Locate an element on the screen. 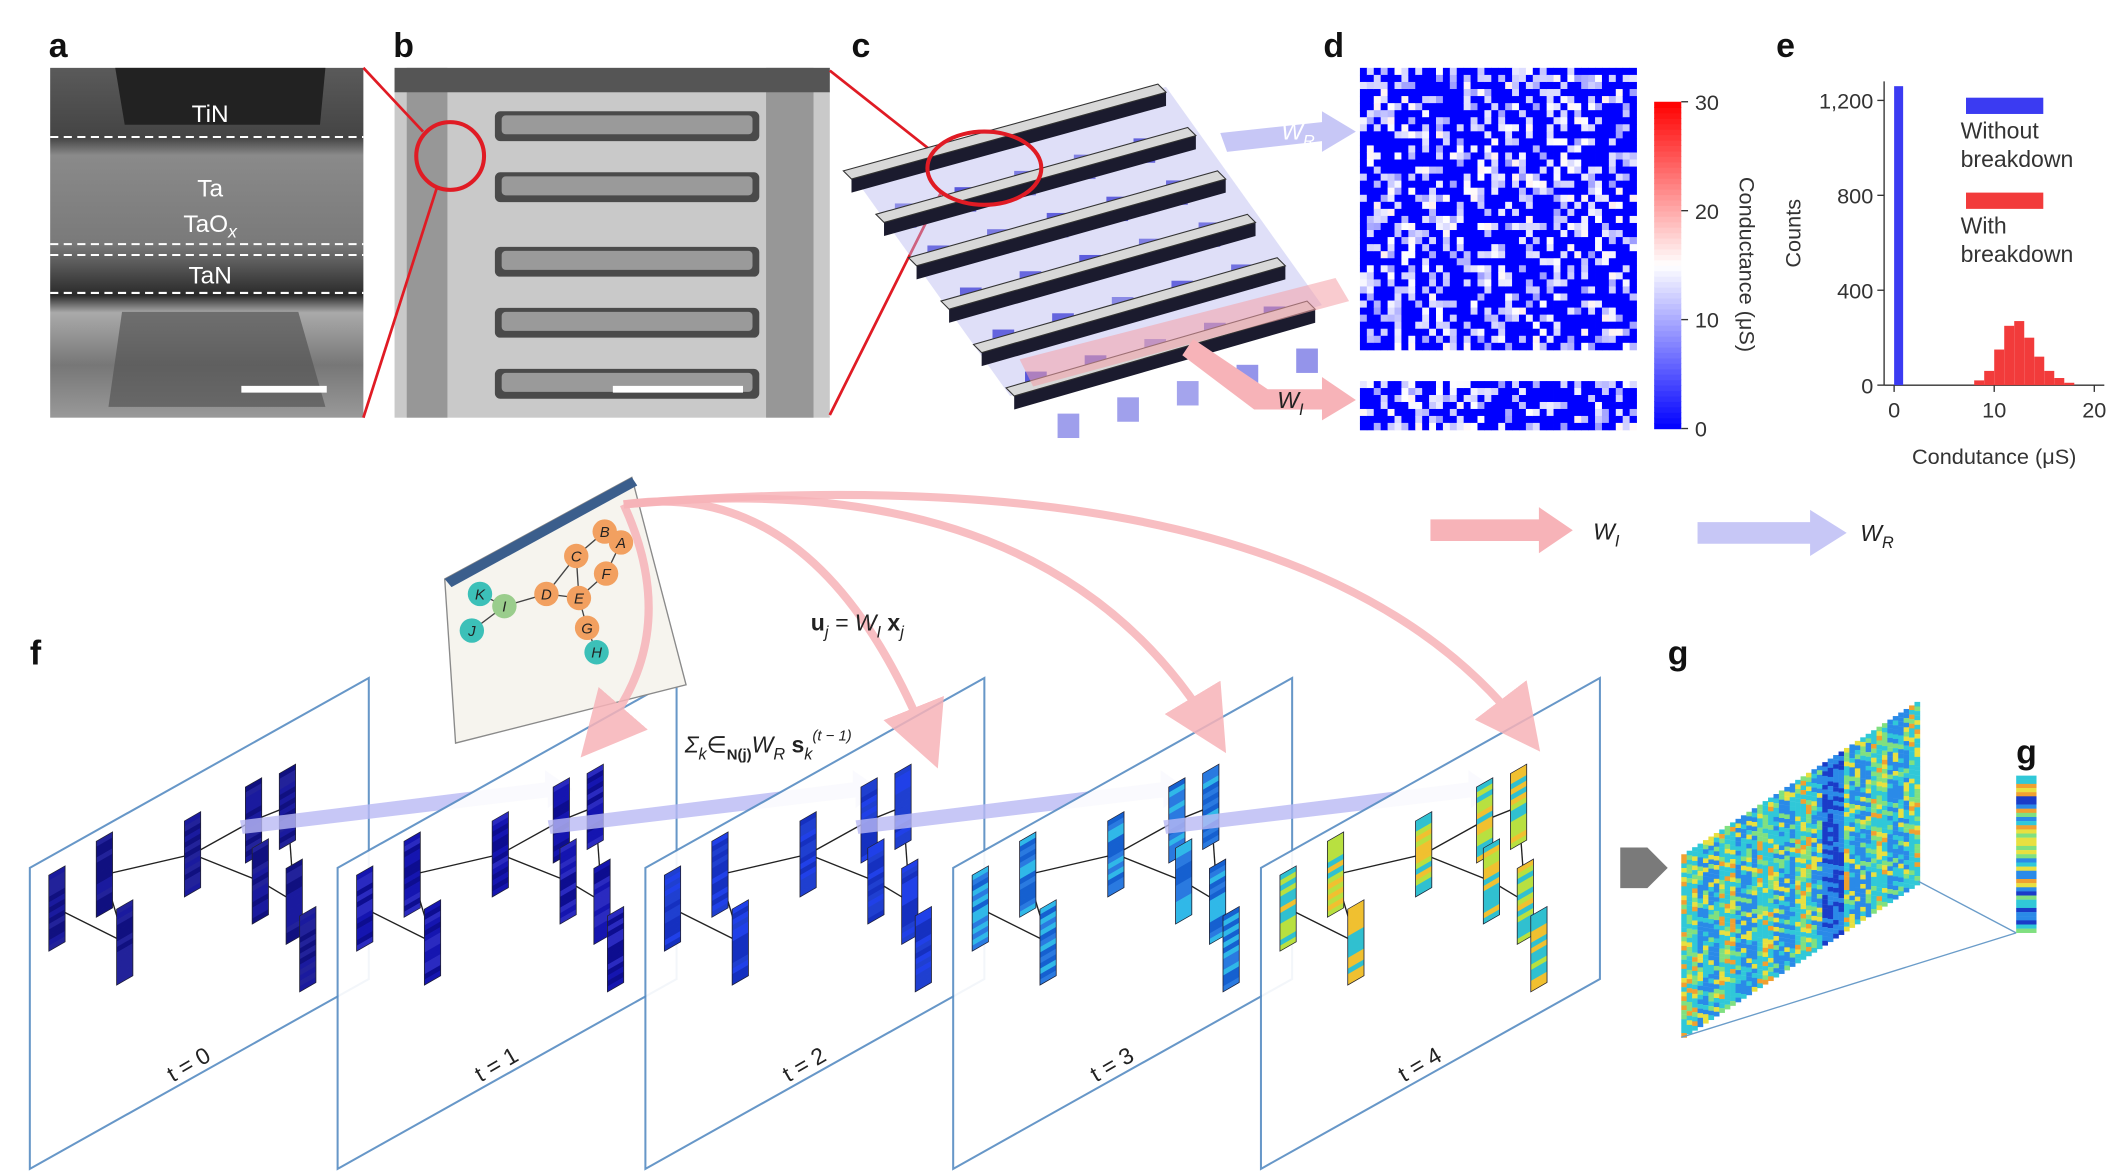  text-part: W is located at coordinates (1872, 533).